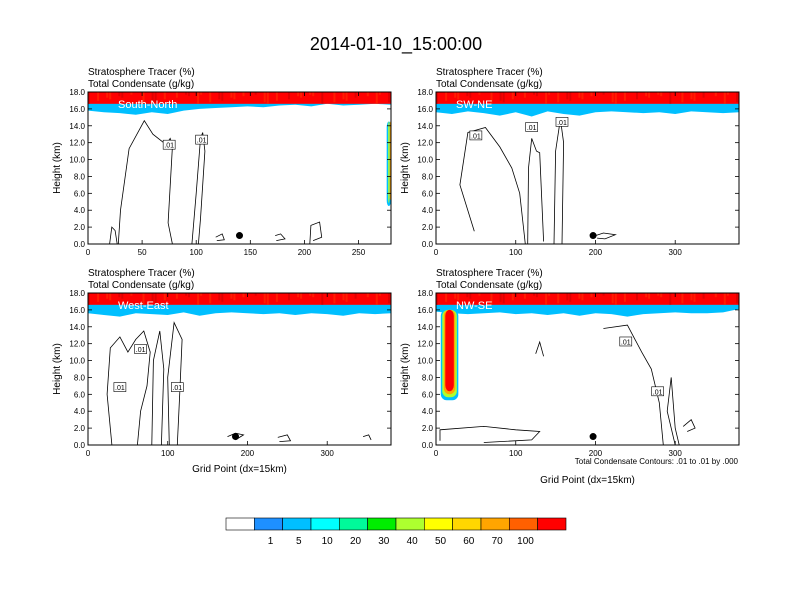  I want to click on y-tick-label: 6.0, so click(80, 394).